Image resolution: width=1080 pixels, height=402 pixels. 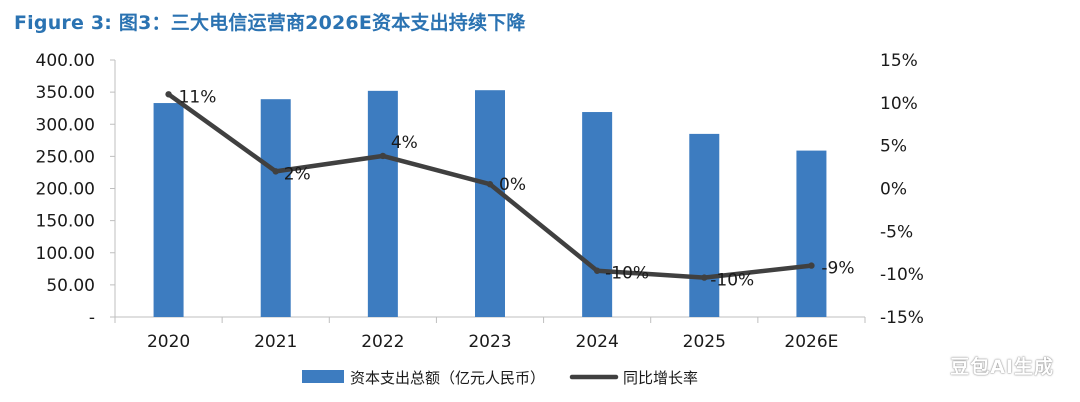 I want to click on growth-rate-label-2023: 0%, so click(x=512, y=185).